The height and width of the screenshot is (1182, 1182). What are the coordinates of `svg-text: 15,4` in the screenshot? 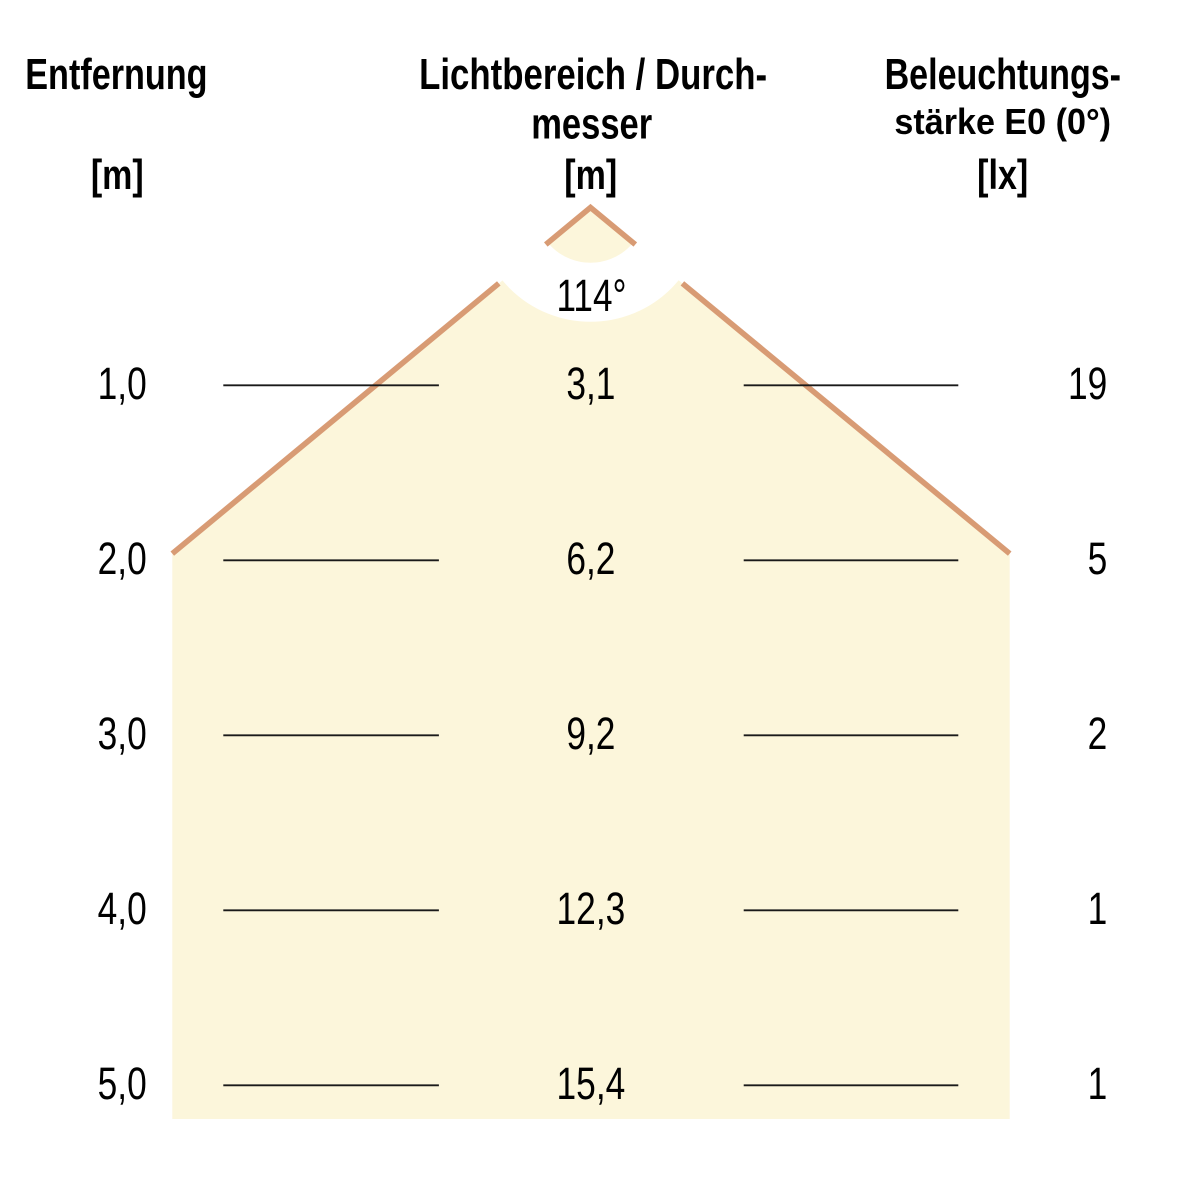 It's located at (591, 1083).